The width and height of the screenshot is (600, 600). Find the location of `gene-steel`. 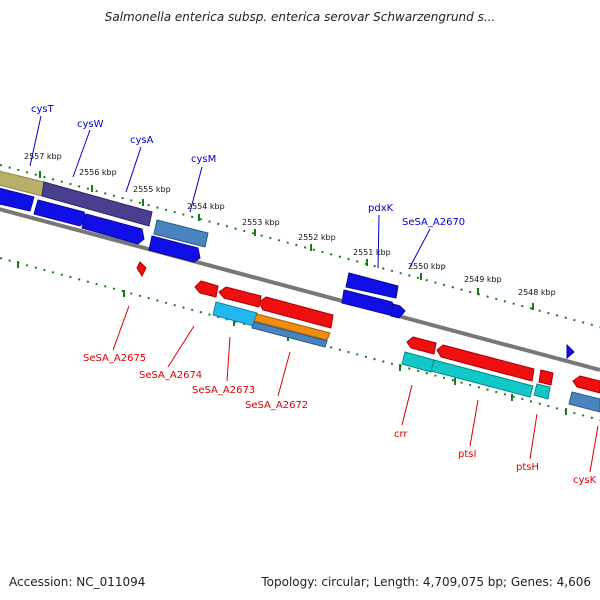

gene-steel is located at coordinates (289, 334).